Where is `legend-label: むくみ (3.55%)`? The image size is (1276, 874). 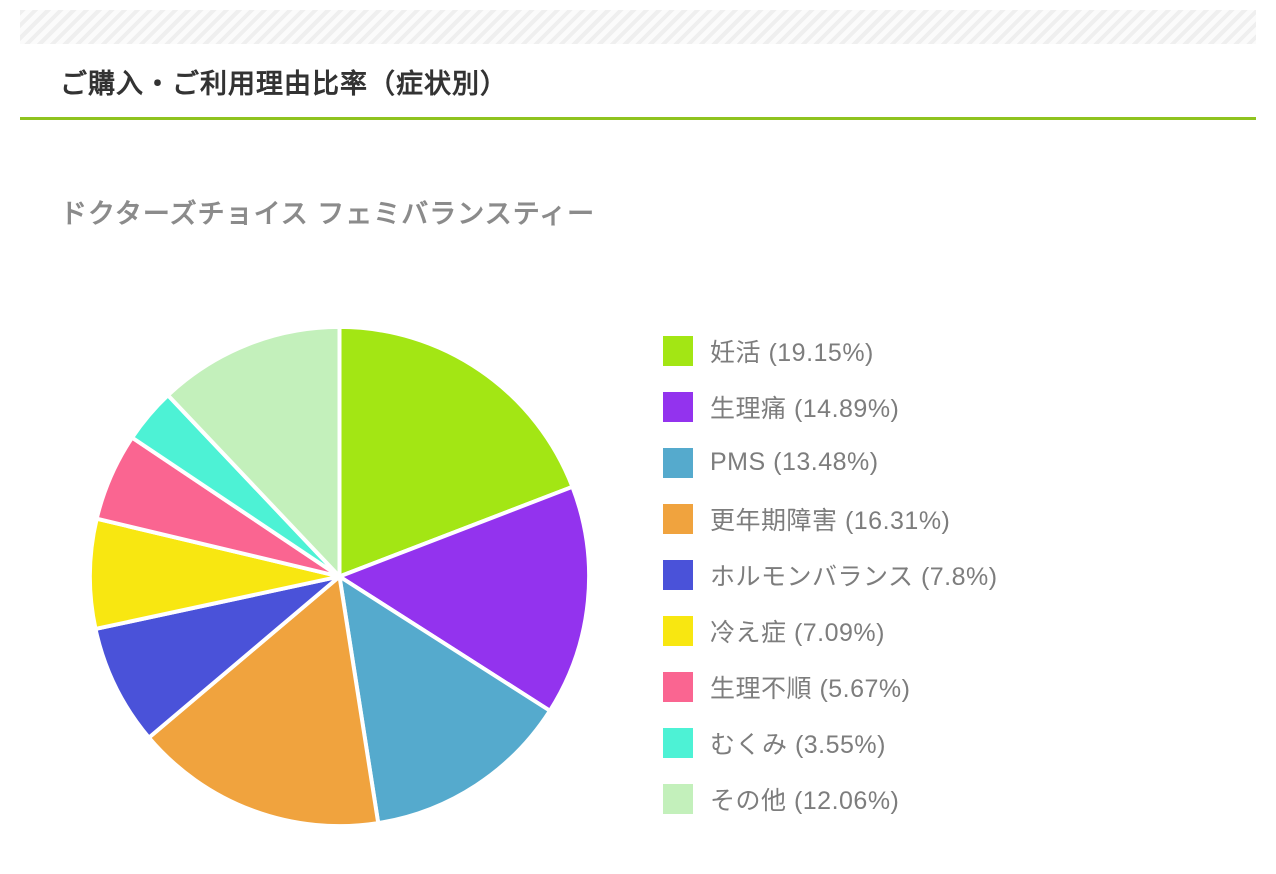
legend-label: むくみ (3.55%) is located at coordinates (798, 744).